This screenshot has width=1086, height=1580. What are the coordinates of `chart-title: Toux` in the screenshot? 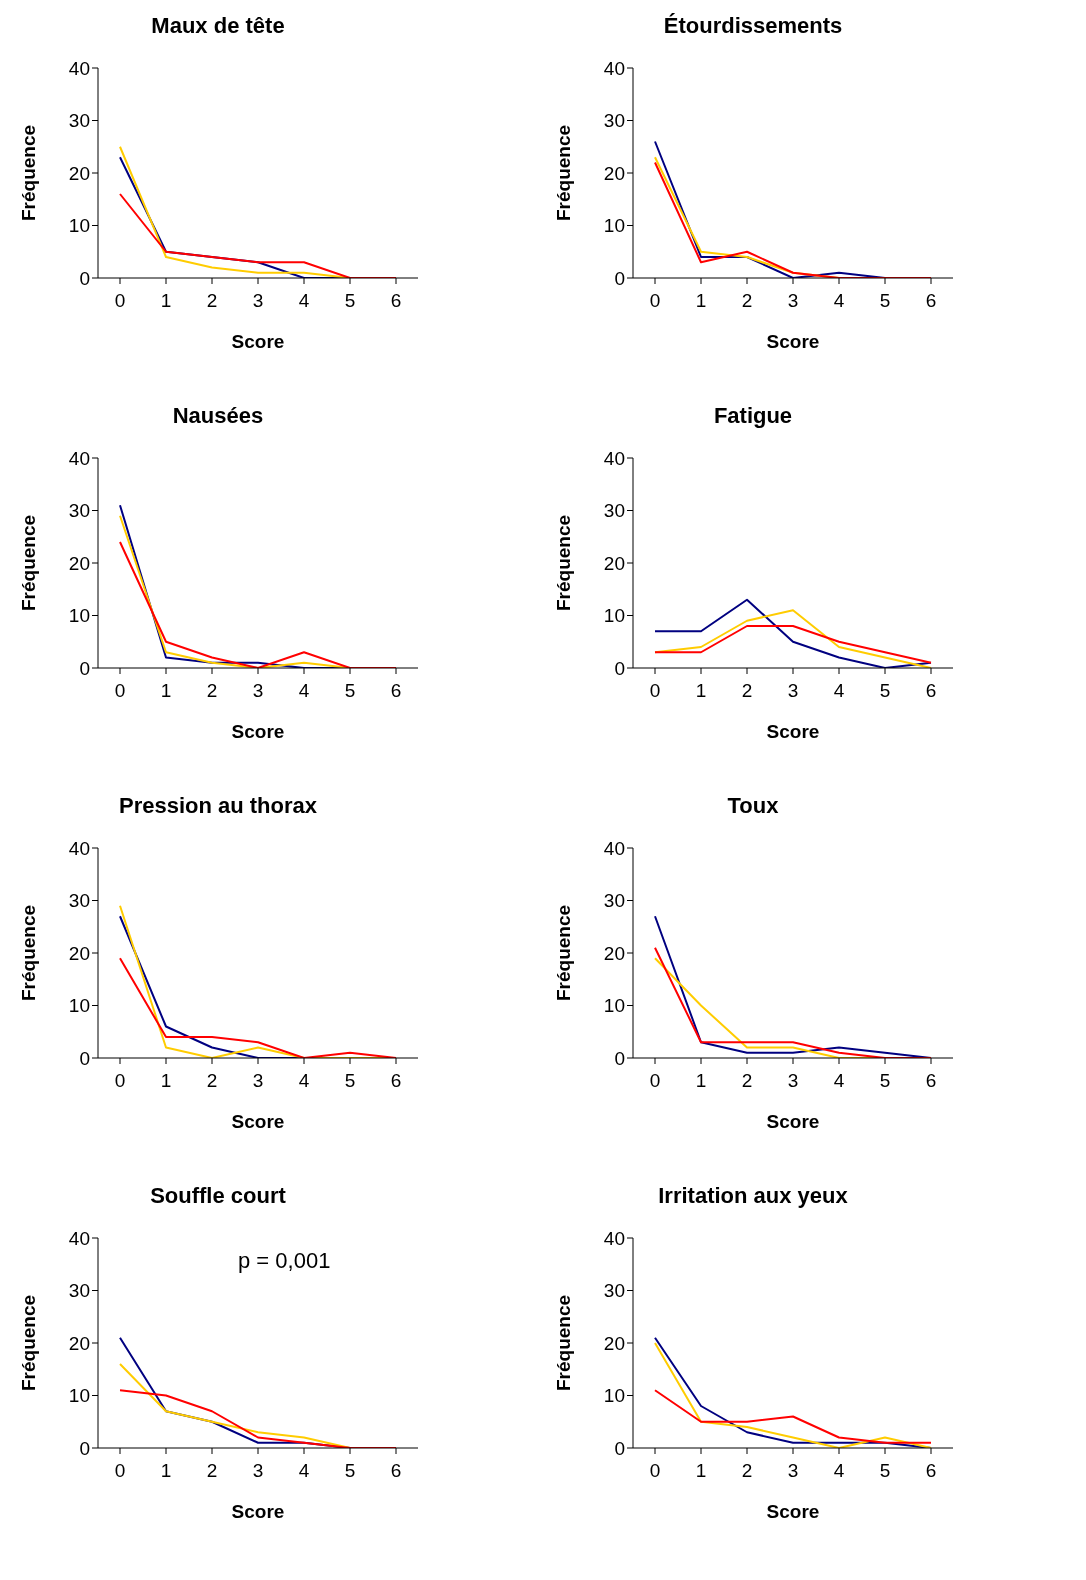 It's located at (753, 806).